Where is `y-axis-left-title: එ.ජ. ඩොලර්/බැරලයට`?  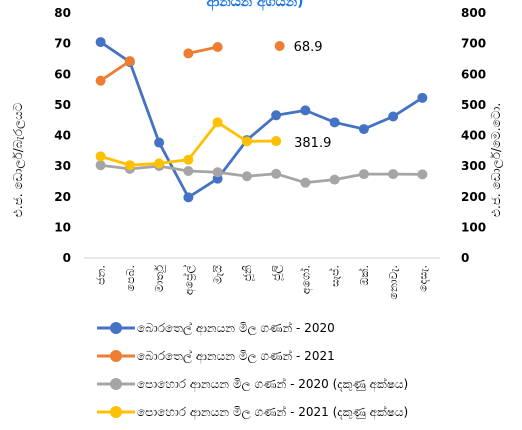 y-axis-left-title: එ.ජ. ඩොලර්/බැරලයට is located at coordinates (18, 159).